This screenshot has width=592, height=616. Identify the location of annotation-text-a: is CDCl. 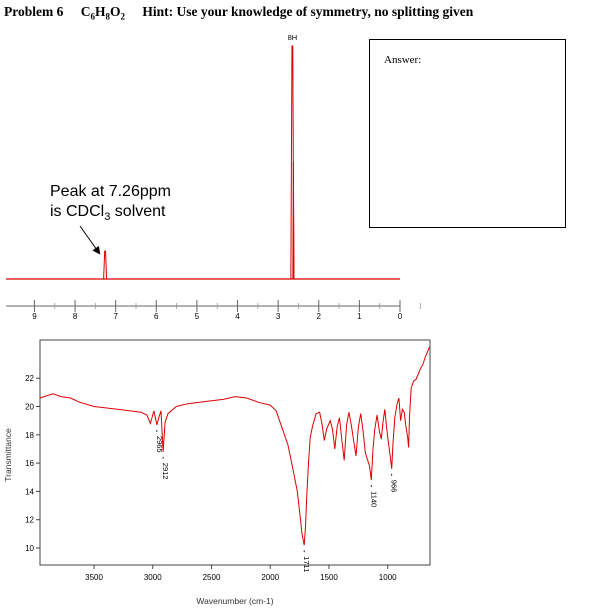
(77, 211).